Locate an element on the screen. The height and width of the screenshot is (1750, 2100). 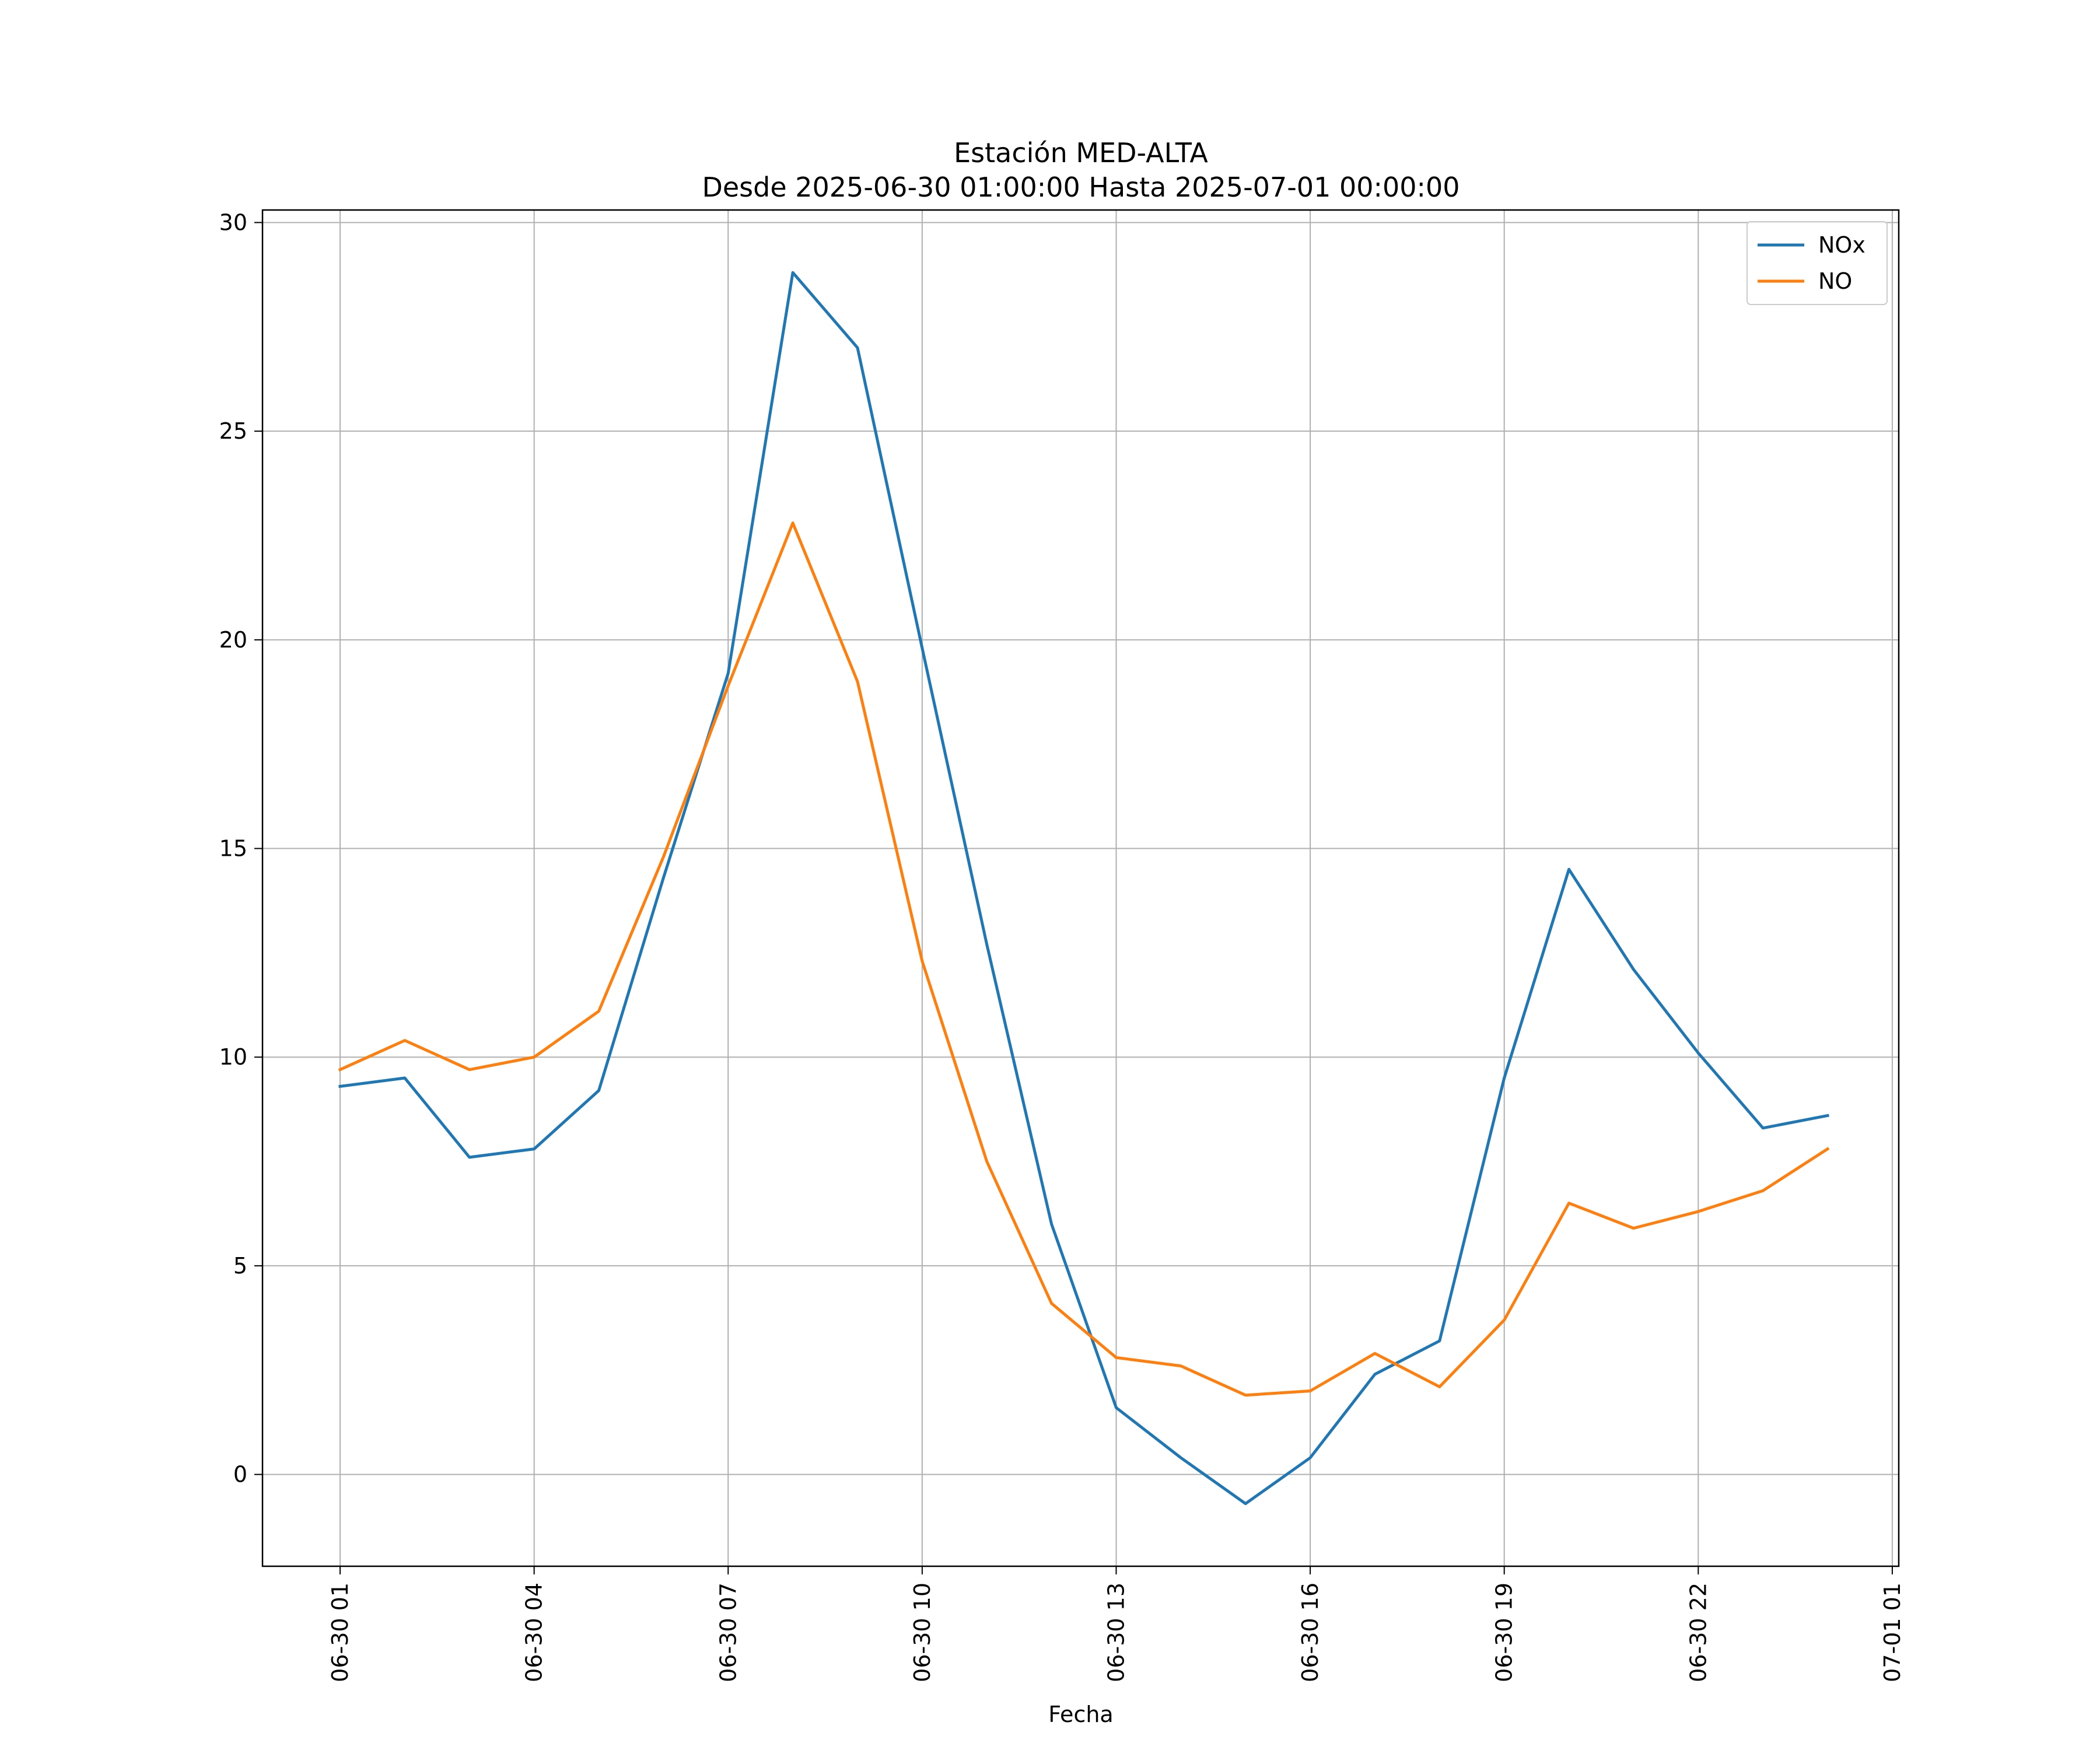
y-tick-label: 5 is located at coordinates (240, 1266).